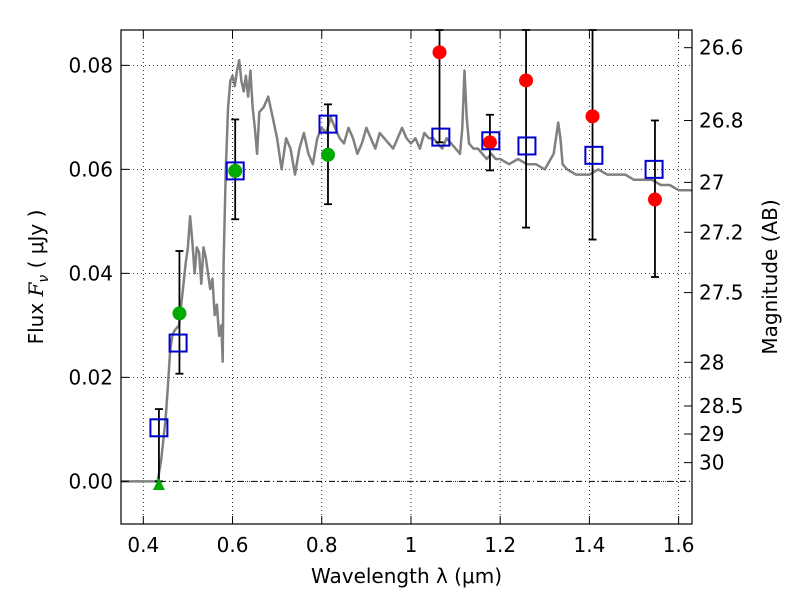 Image resolution: width=800 pixels, height=600 pixels. What do you see at coordinates (721, 232) in the screenshot?
I see `right-tick-label: 27.2` at bounding box center [721, 232].